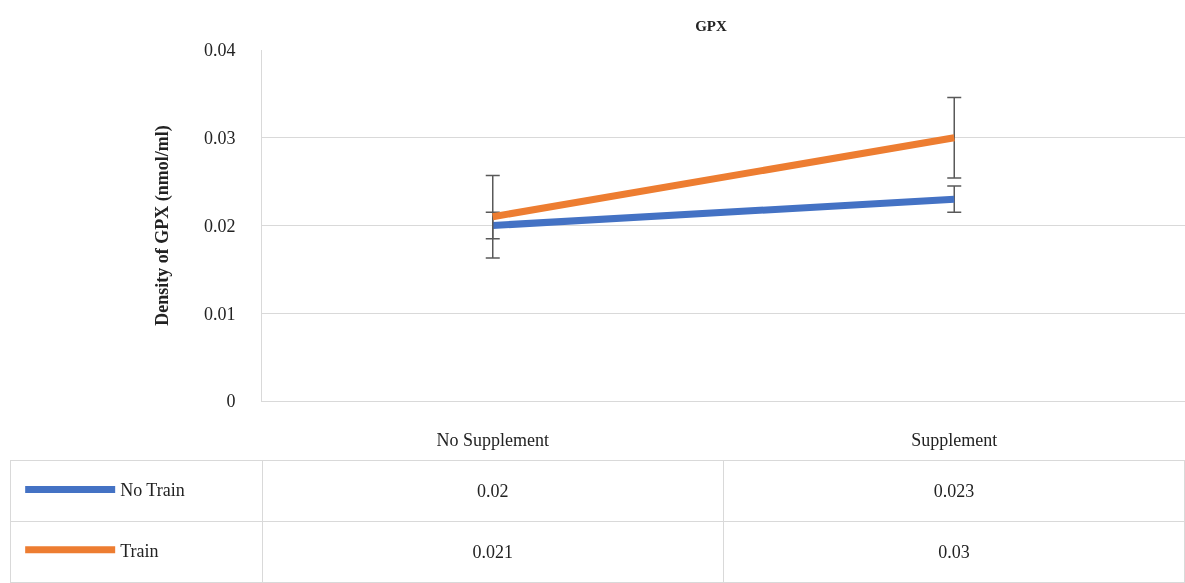 The height and width of the screenshot is (583, 1185). Describe the element at coordinates (711, 25) in the screenshot. I see `chart-title: GPX` at that location.